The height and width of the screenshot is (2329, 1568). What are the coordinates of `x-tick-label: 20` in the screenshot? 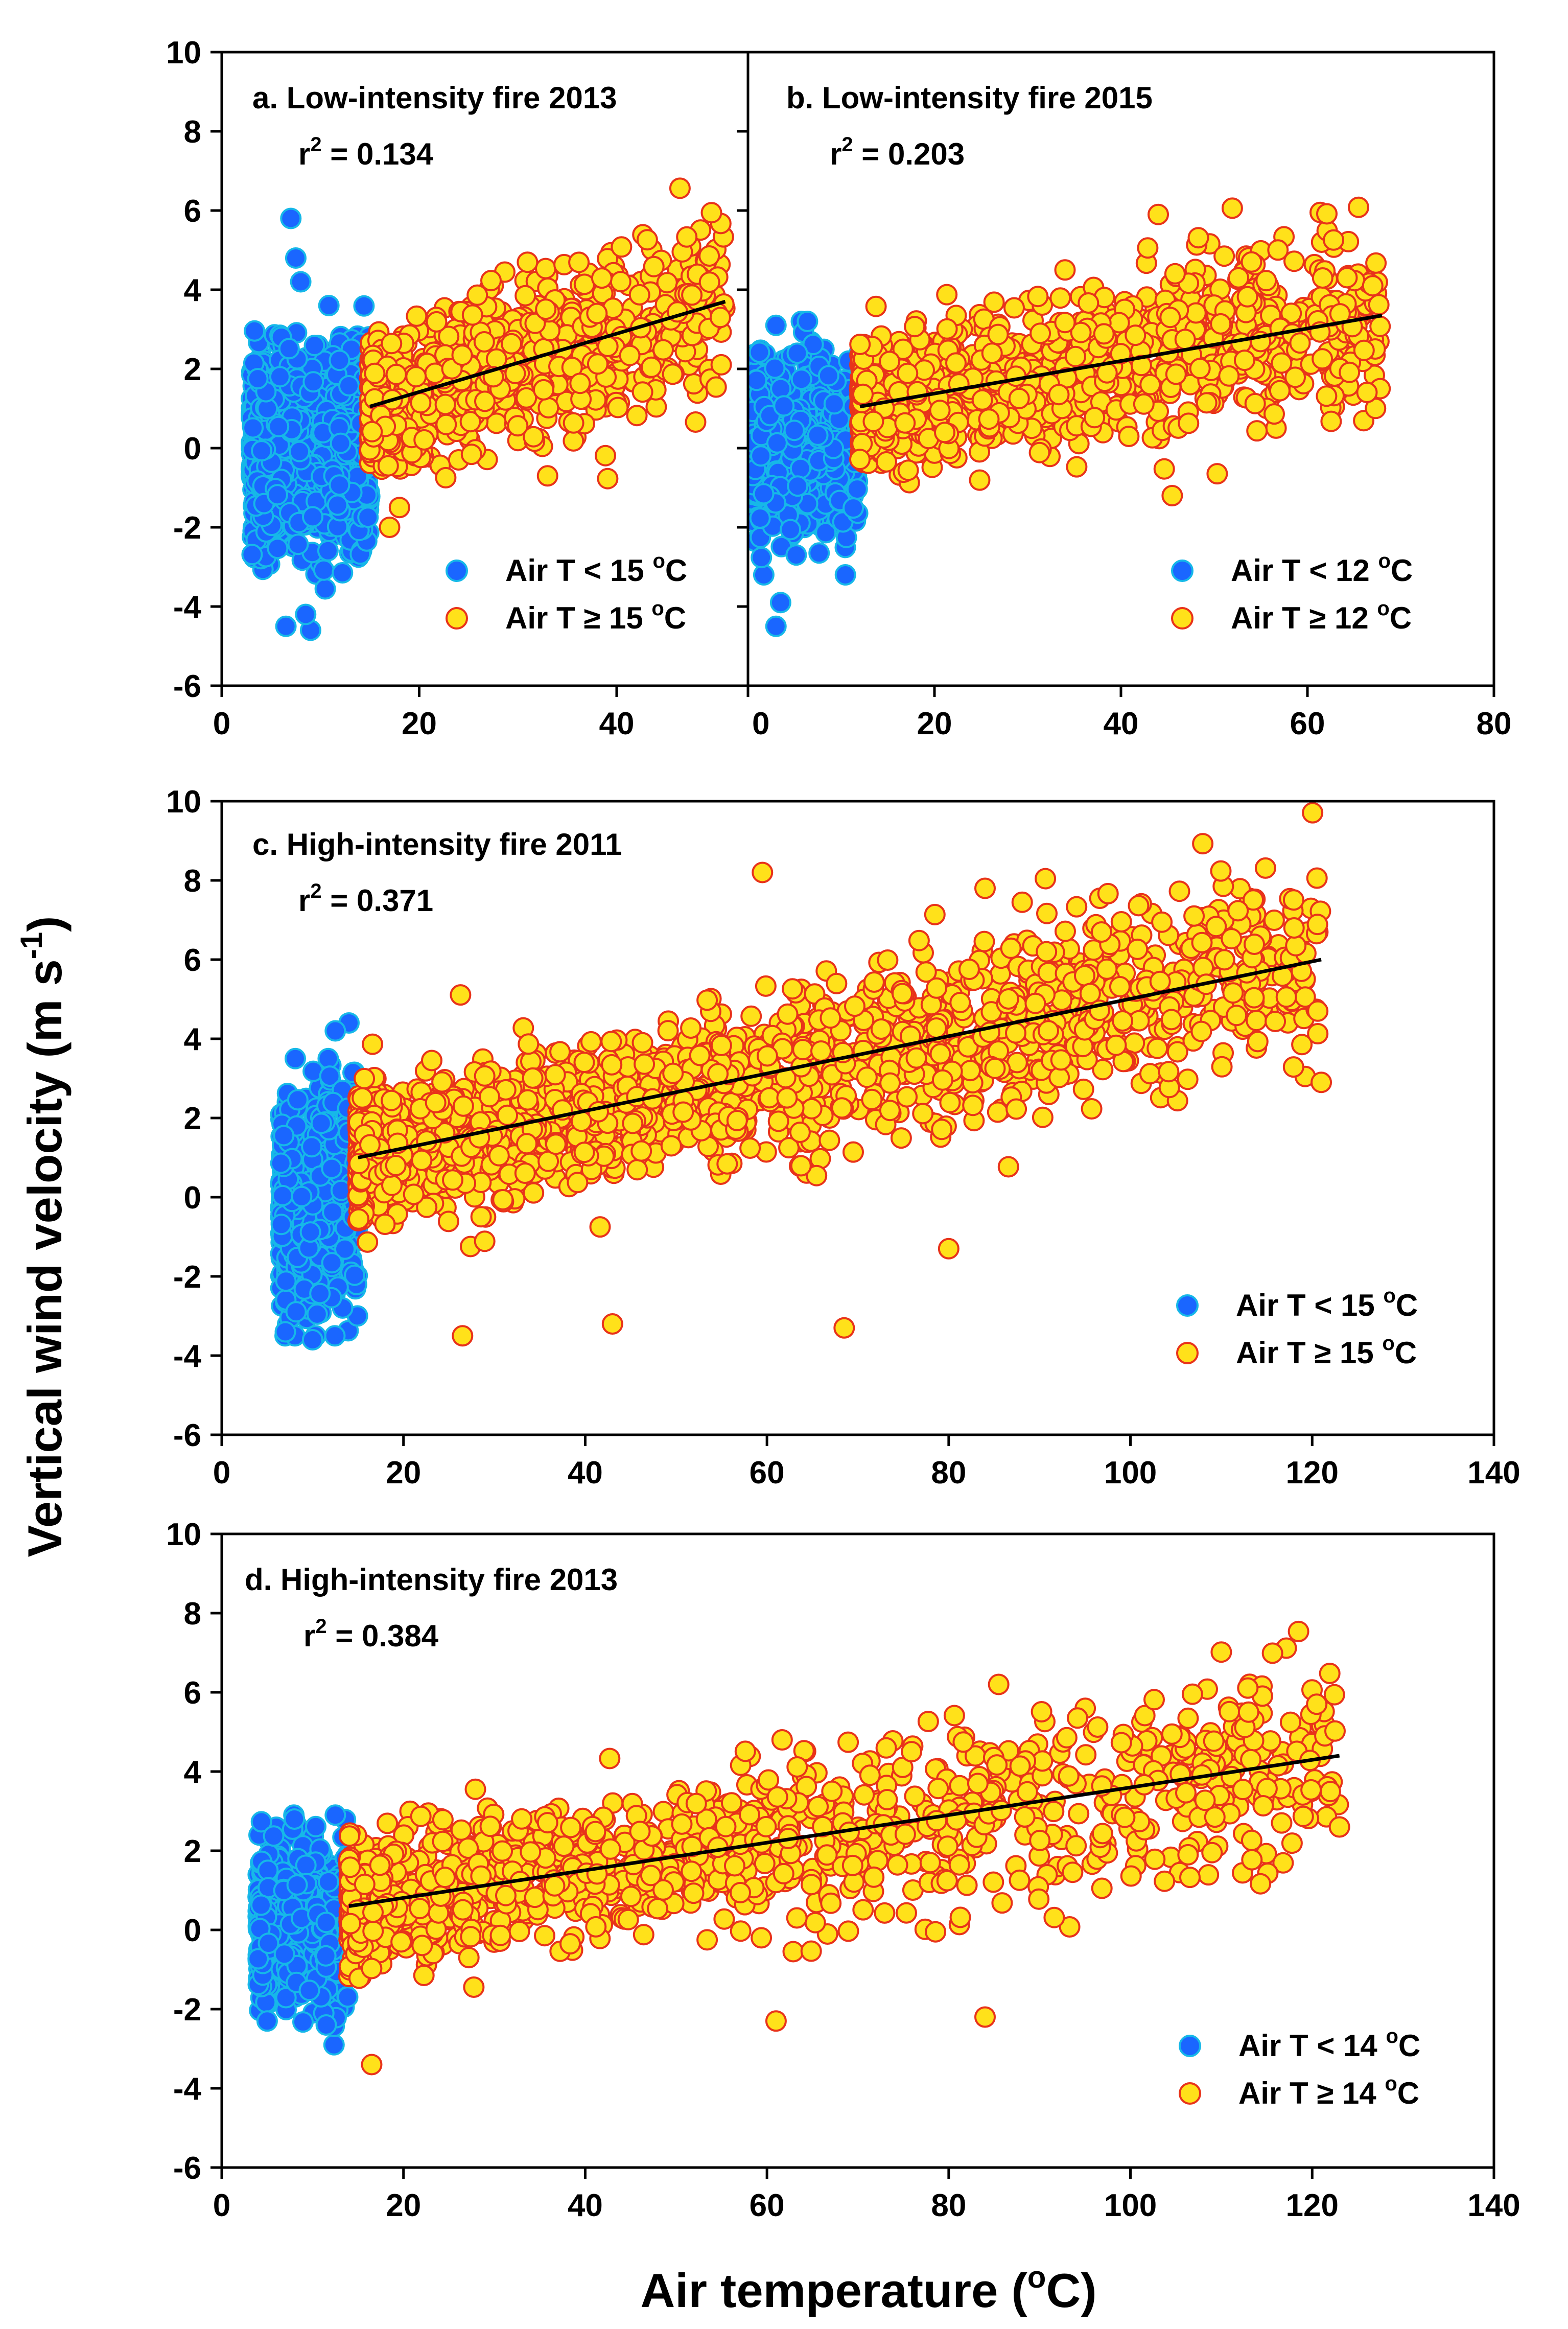 It's located at (419, 723).